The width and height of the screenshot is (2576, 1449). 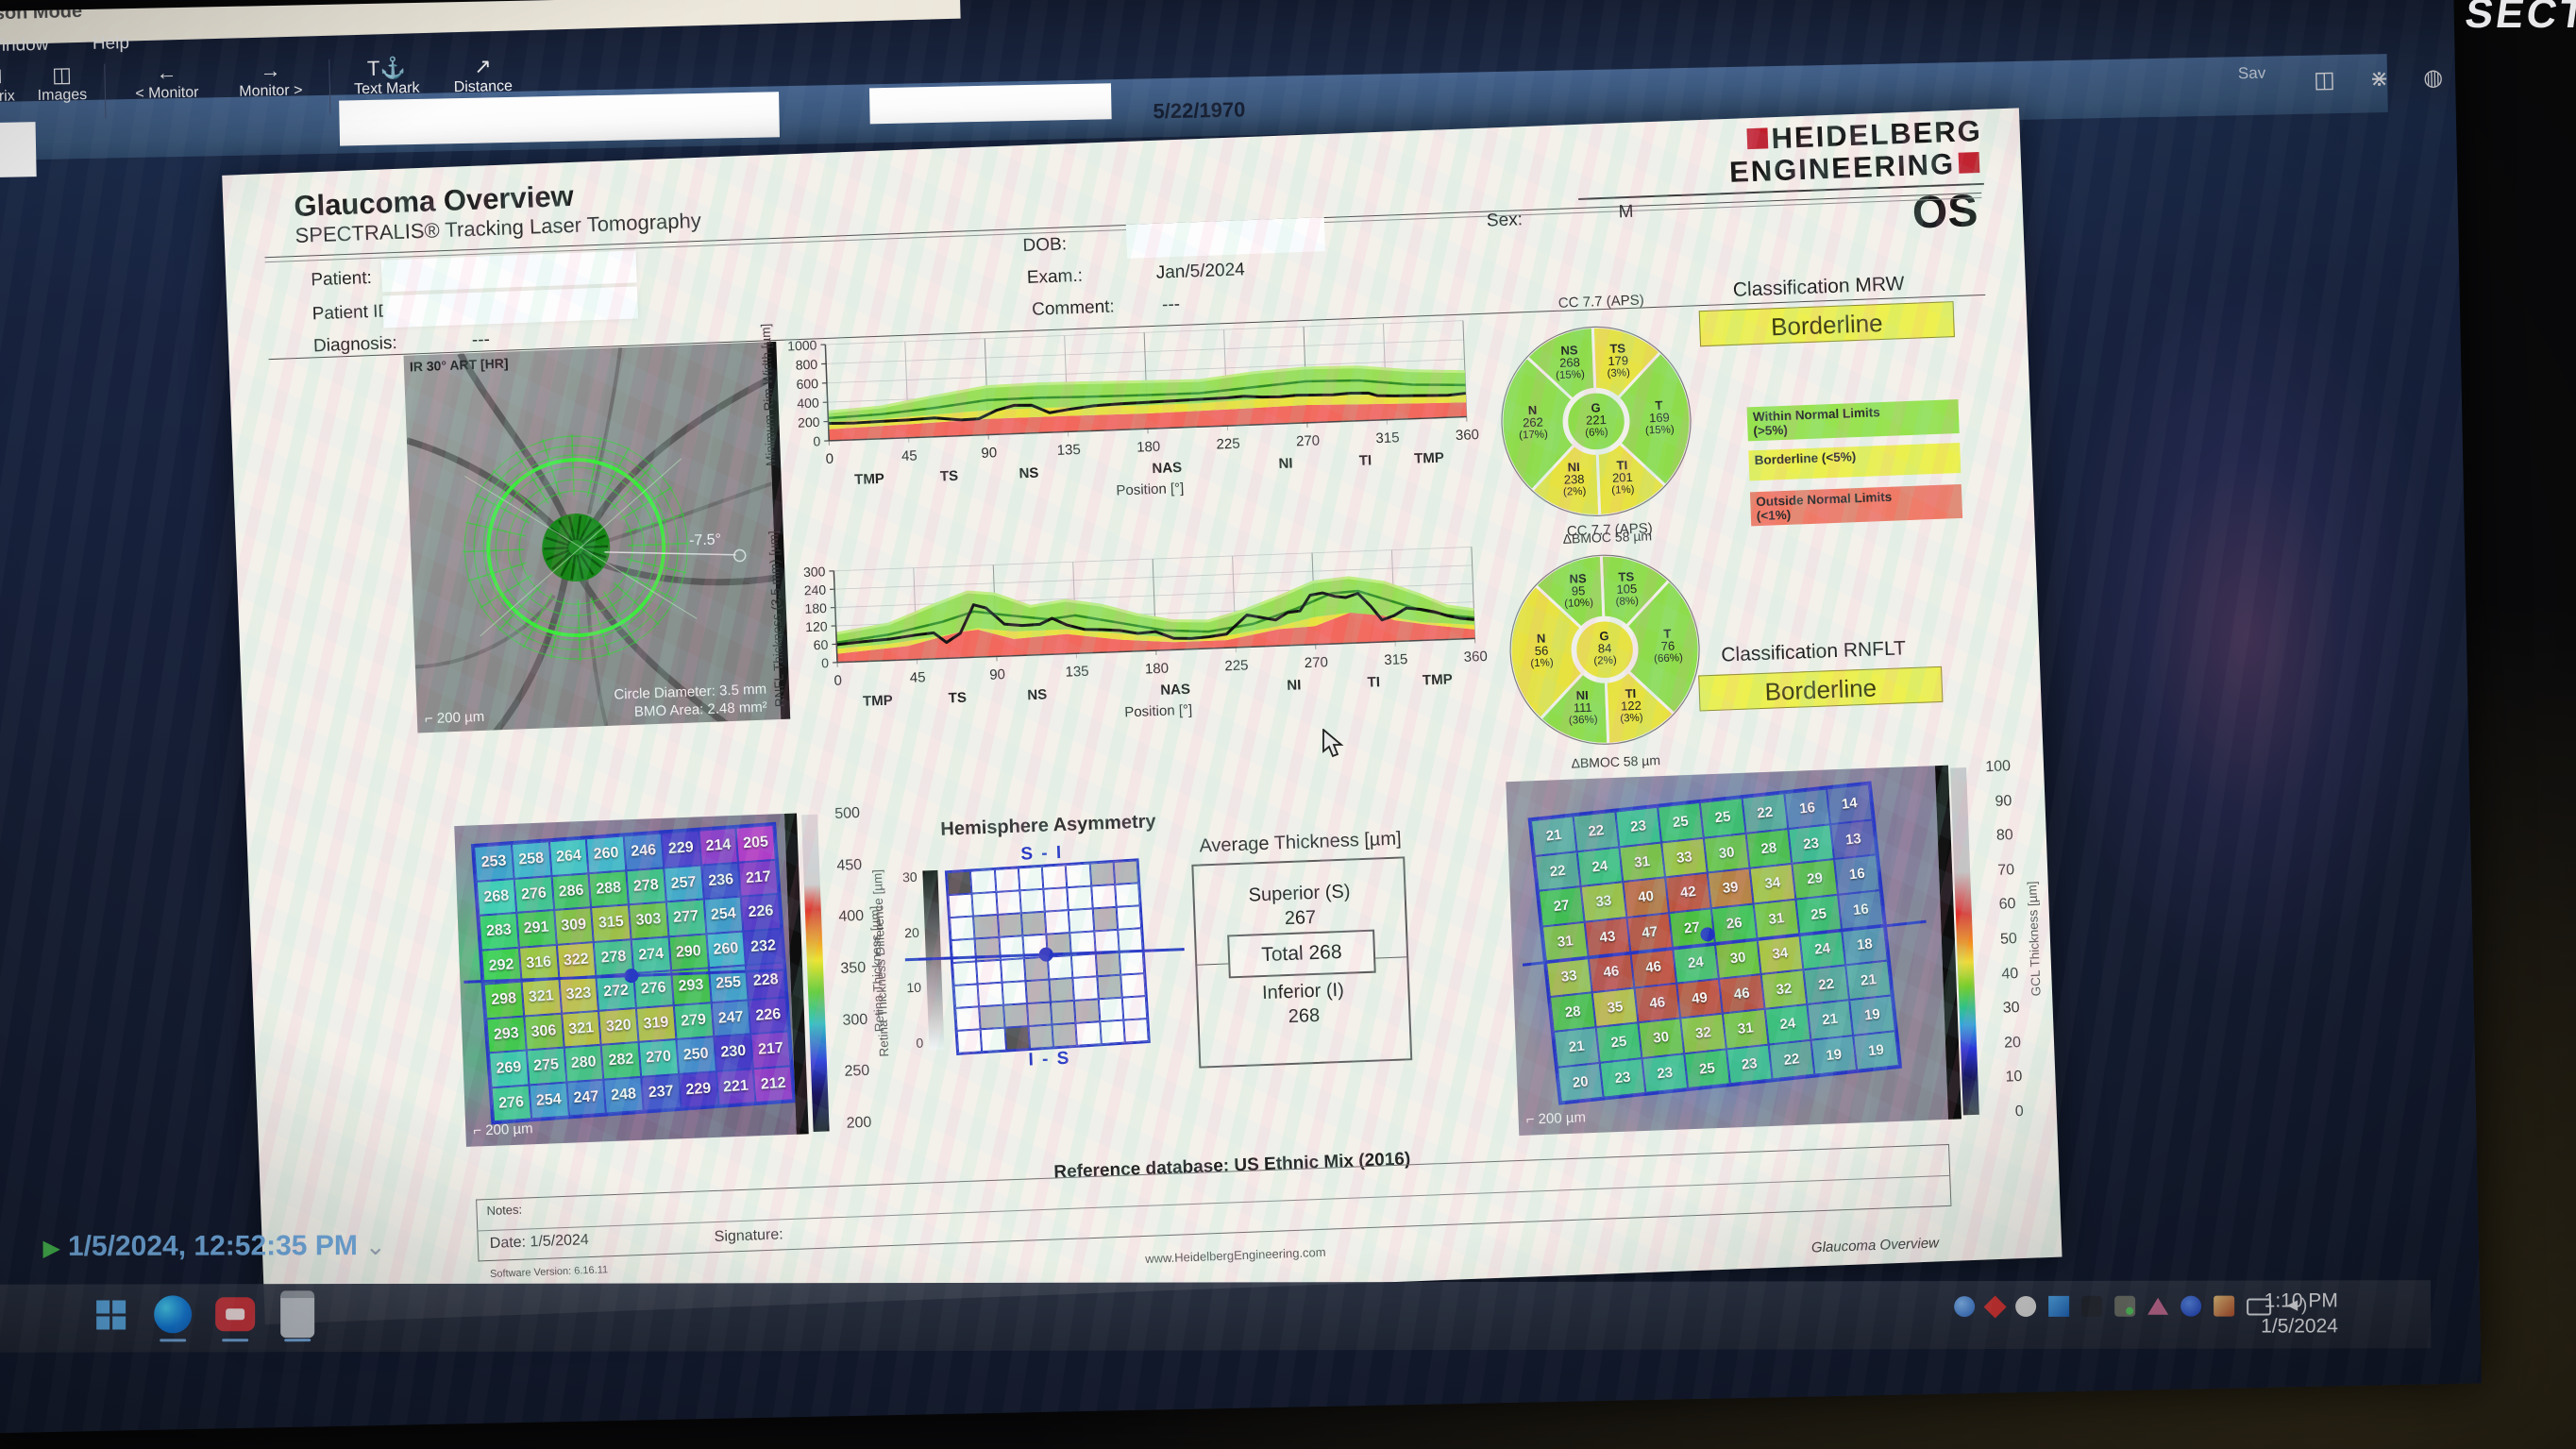 I want to click on map-cell: 26, so click(x=1734, y=923).